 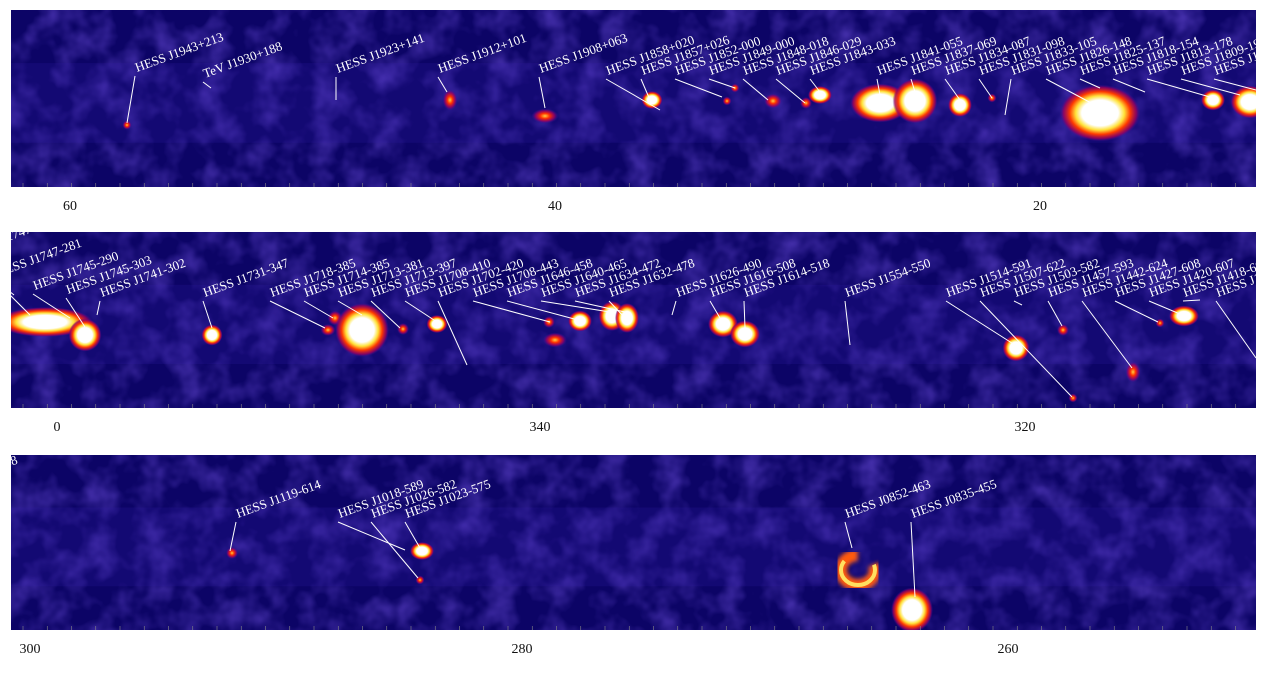 I want to click on axis-label: 0, so click(x=57, y=427).